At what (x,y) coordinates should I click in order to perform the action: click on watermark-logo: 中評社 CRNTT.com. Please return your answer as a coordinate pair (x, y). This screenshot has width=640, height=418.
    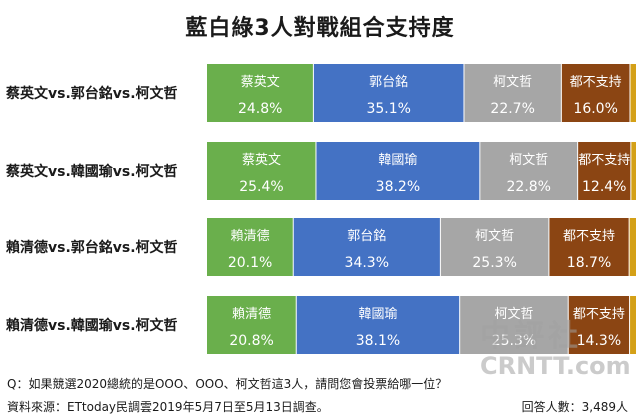
    Looking at the image, I should click on (555, 349).